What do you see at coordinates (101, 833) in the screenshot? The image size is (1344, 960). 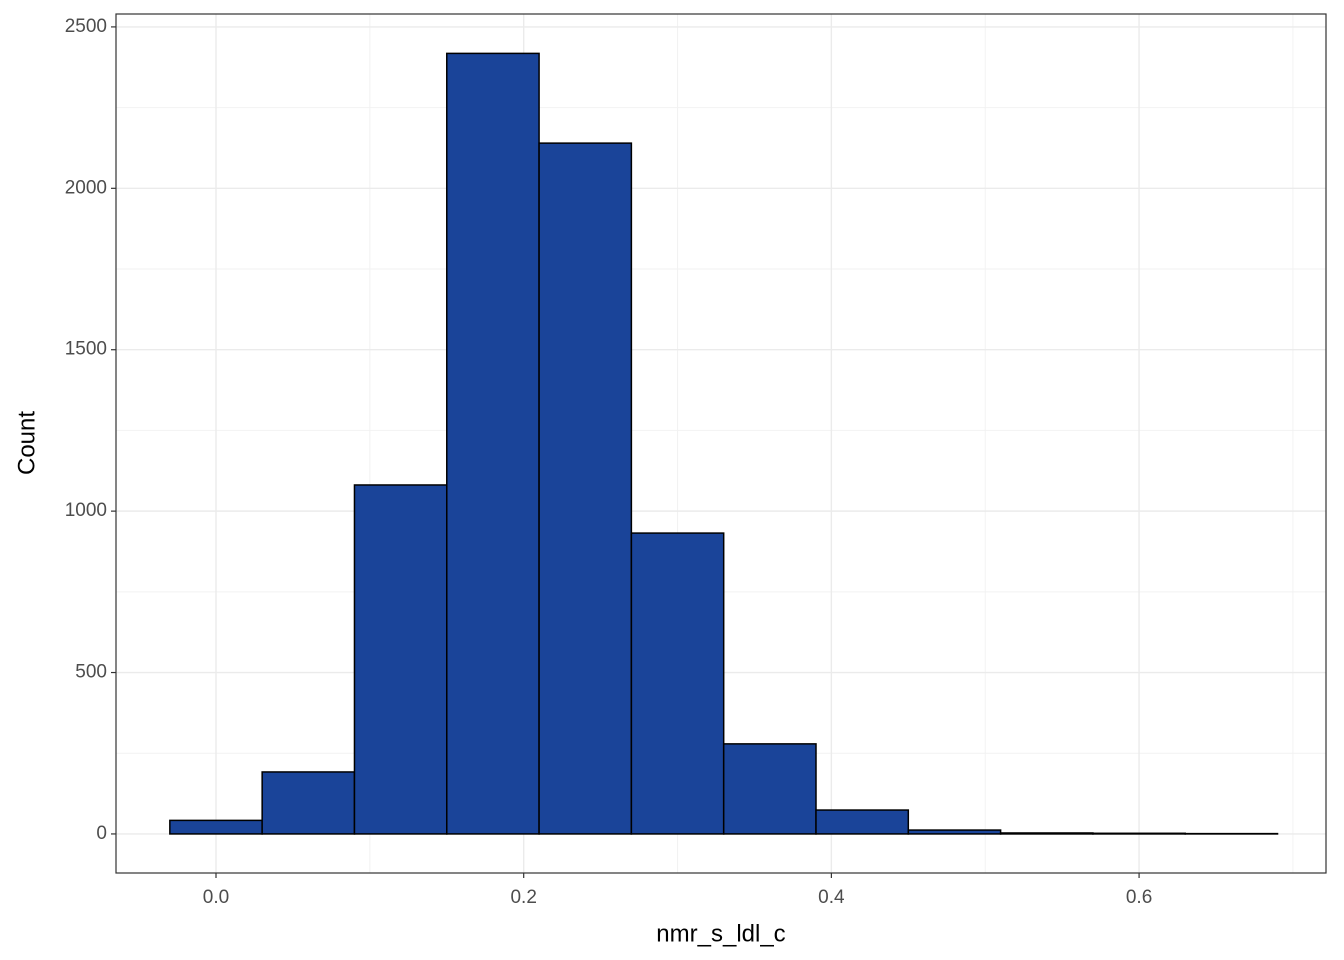 I see `y-tick-label: 0` at bounding box center [101, 833].